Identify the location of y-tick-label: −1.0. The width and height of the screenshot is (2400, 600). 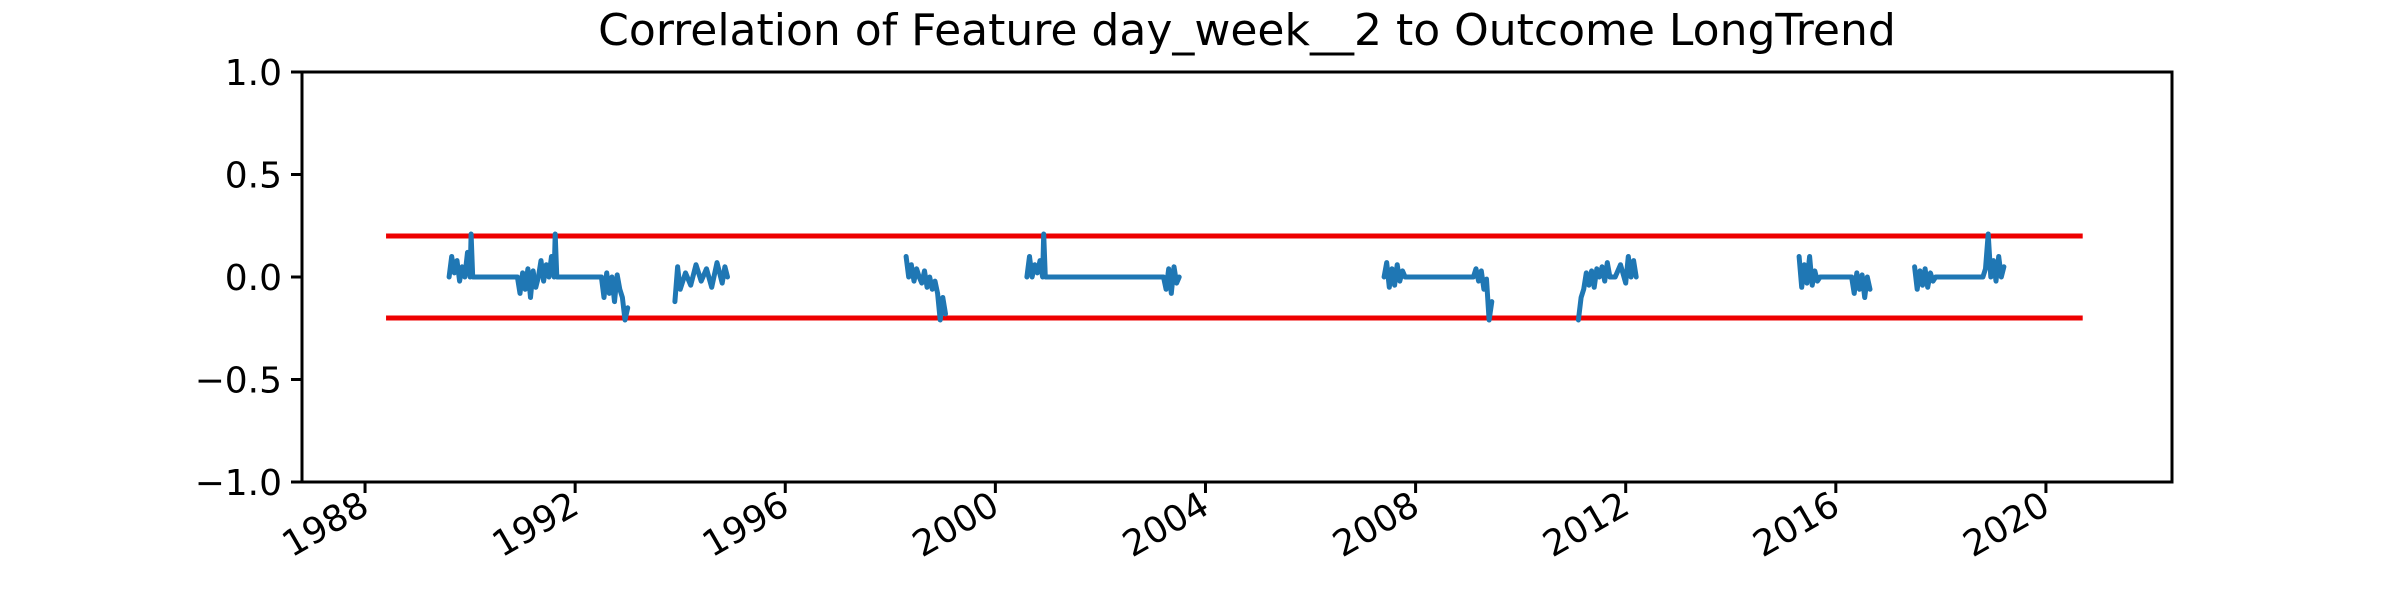
(238, 483).